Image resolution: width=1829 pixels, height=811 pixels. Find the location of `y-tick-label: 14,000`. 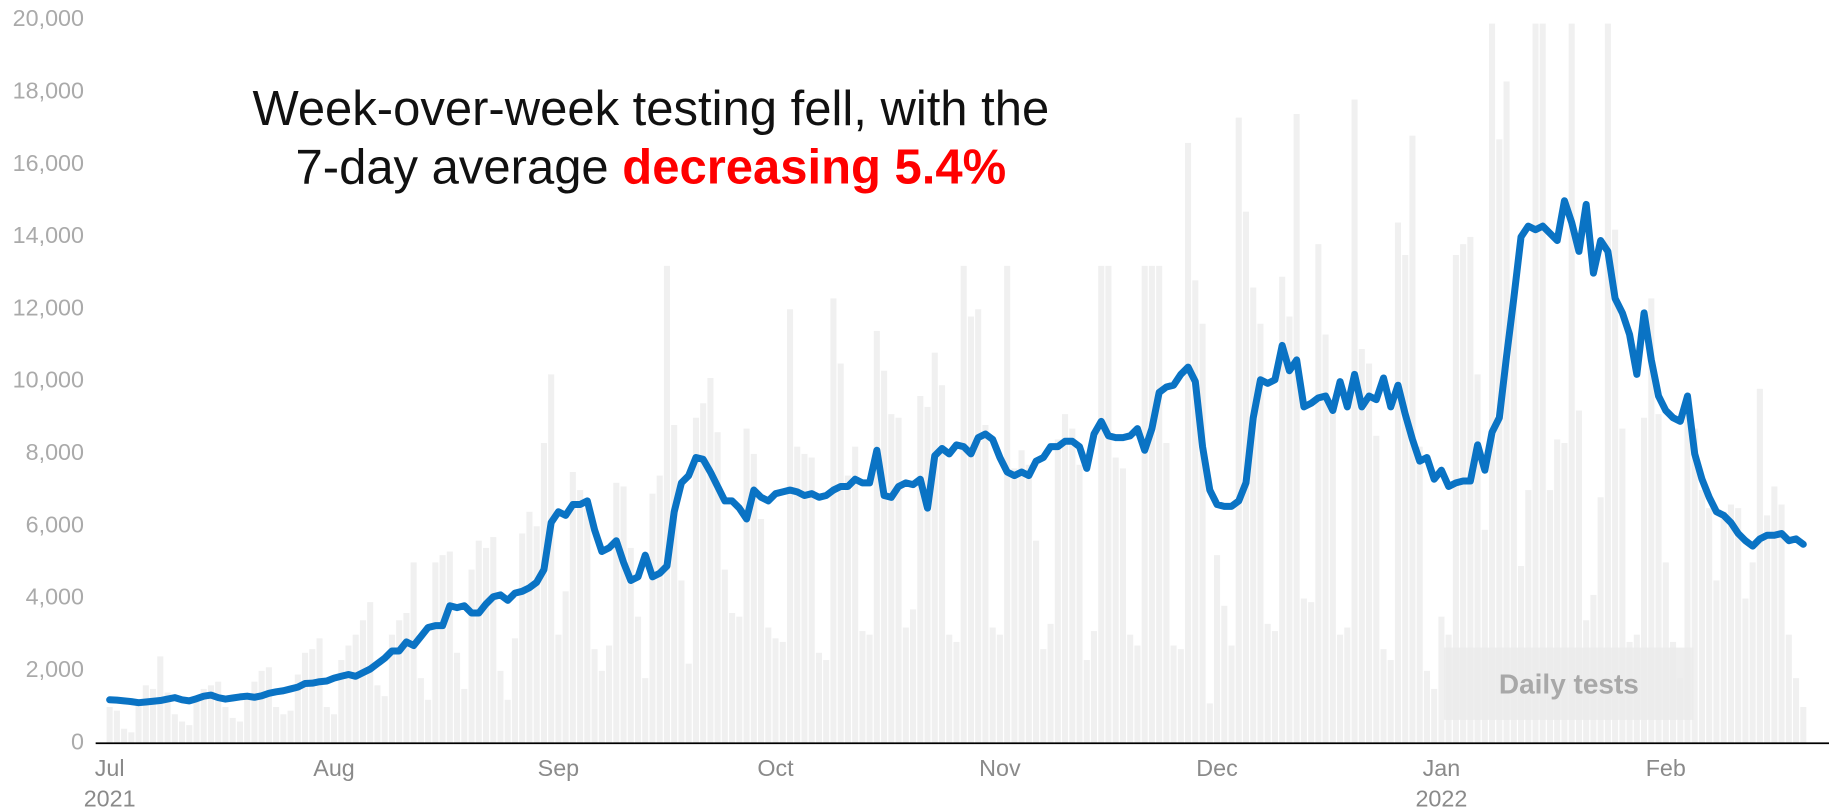

y-tick-label: 14,000 is located at coordinates (48, 235).